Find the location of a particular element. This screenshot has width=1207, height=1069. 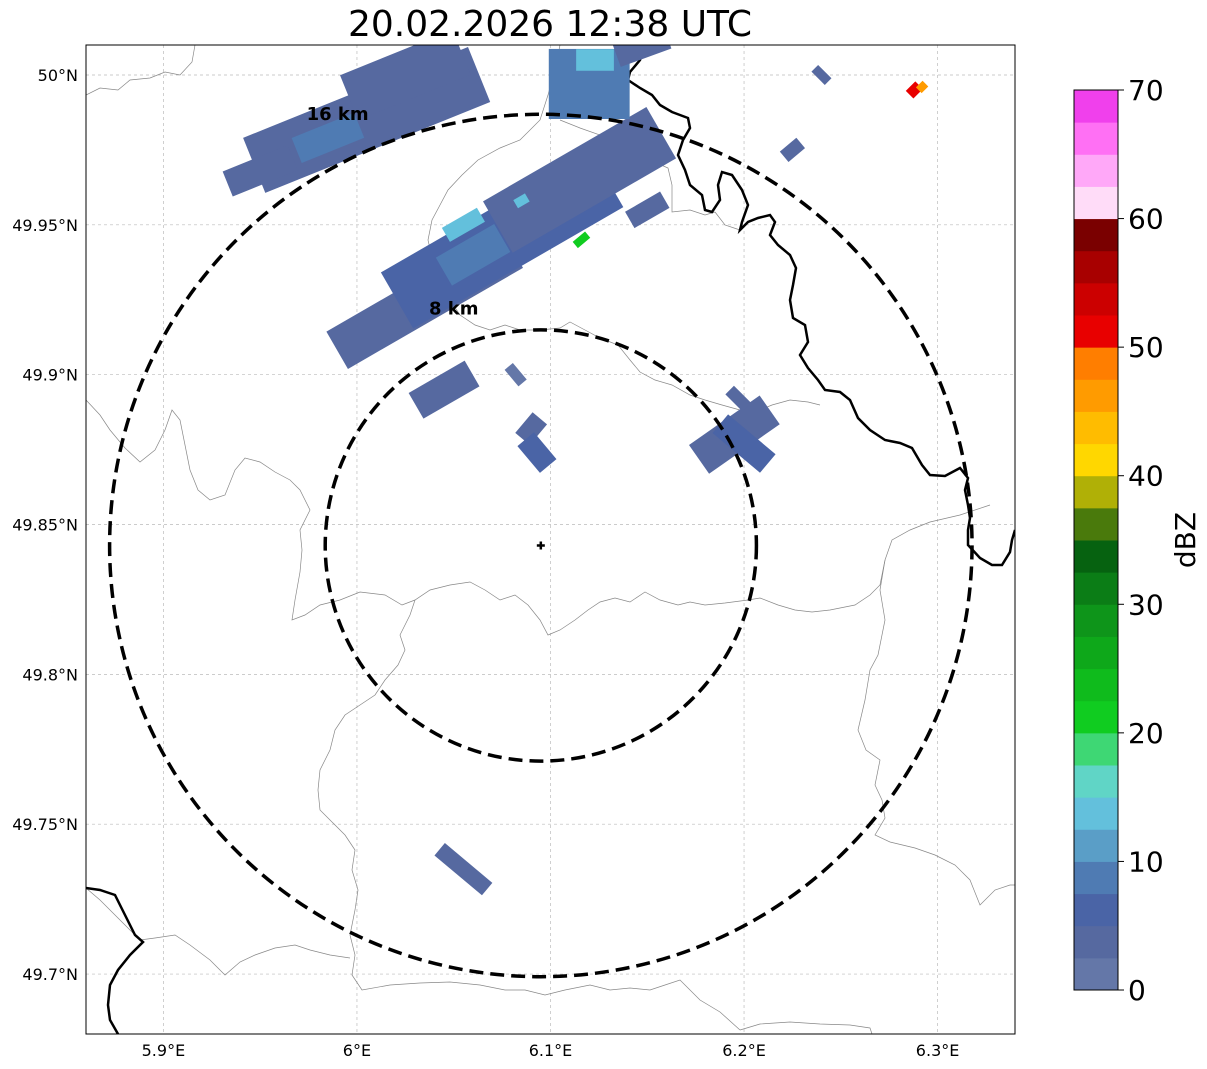

lon-tick-label: 6.1°E is located at coordinates (551, 1050).